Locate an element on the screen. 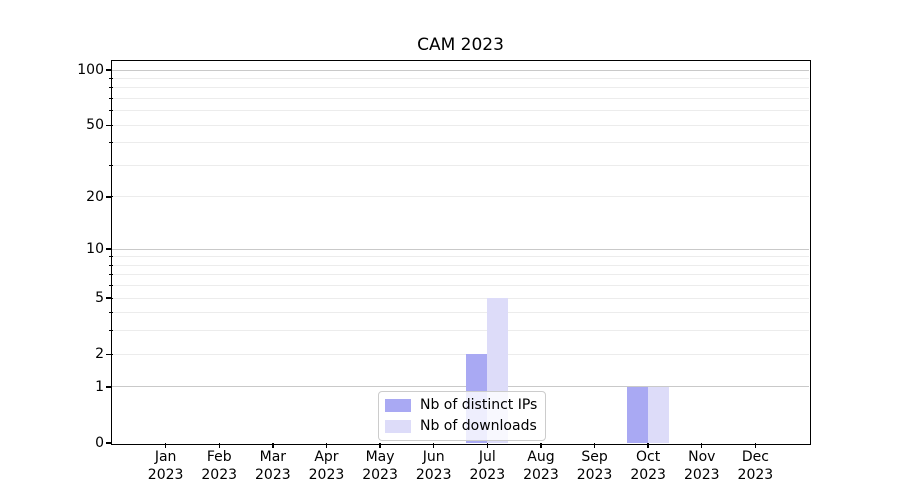 The image size is (900, 500). x-tick-label: Sep 2023 is located at coordinates (595, 466).